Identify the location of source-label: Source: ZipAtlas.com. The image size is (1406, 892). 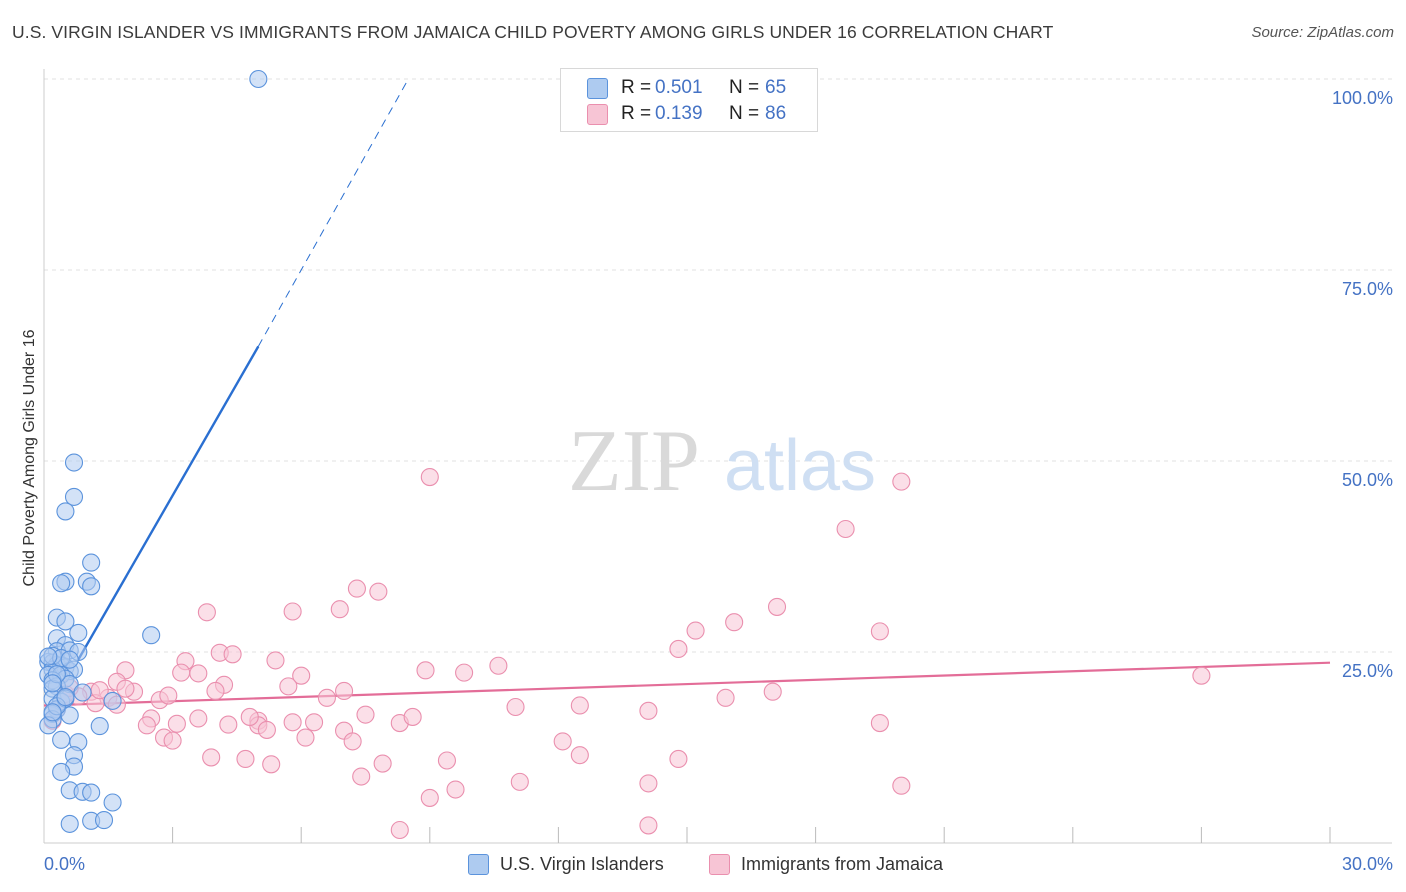
(1322, 32).